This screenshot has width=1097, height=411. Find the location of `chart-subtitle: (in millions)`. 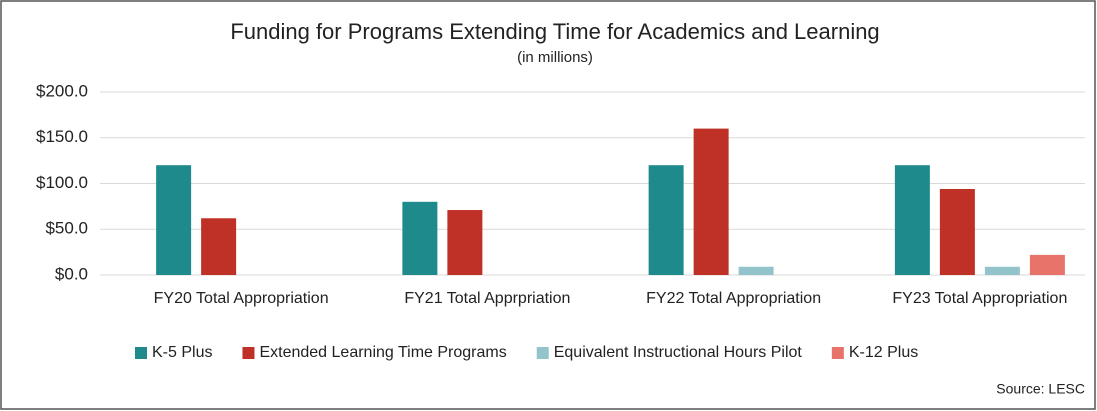

chart-subtitle: (in millions) is located at coordinates (555, 57).